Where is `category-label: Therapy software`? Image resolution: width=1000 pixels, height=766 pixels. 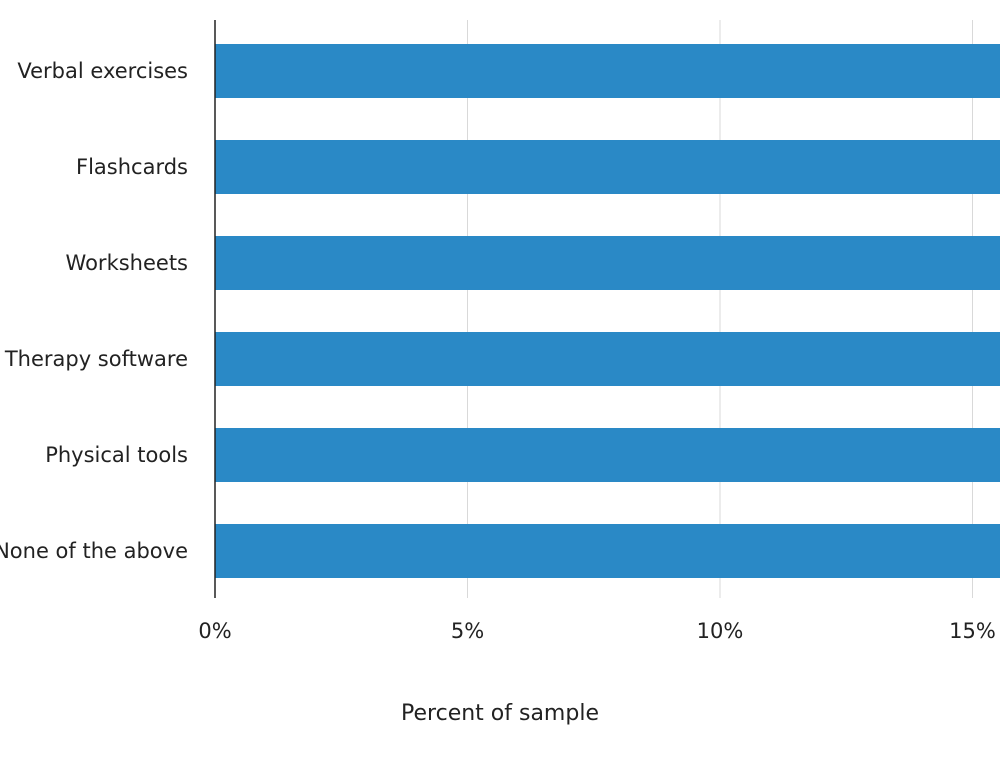
category-label: Therapy software is located at coordinates (96, 359).